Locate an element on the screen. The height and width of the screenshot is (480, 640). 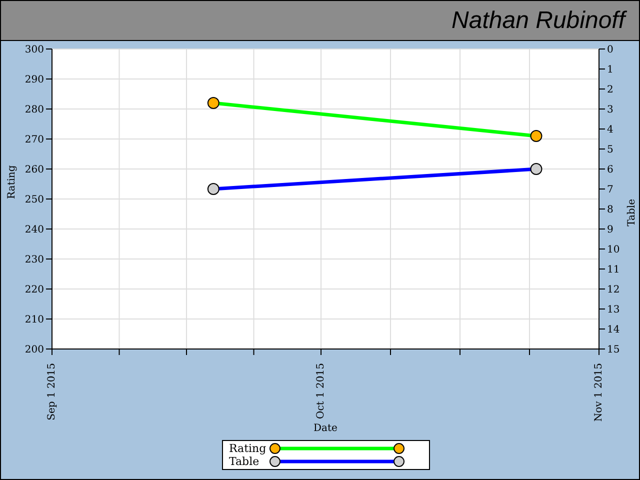
y2-tick-label: 13 is located at coordinates (613, 310).